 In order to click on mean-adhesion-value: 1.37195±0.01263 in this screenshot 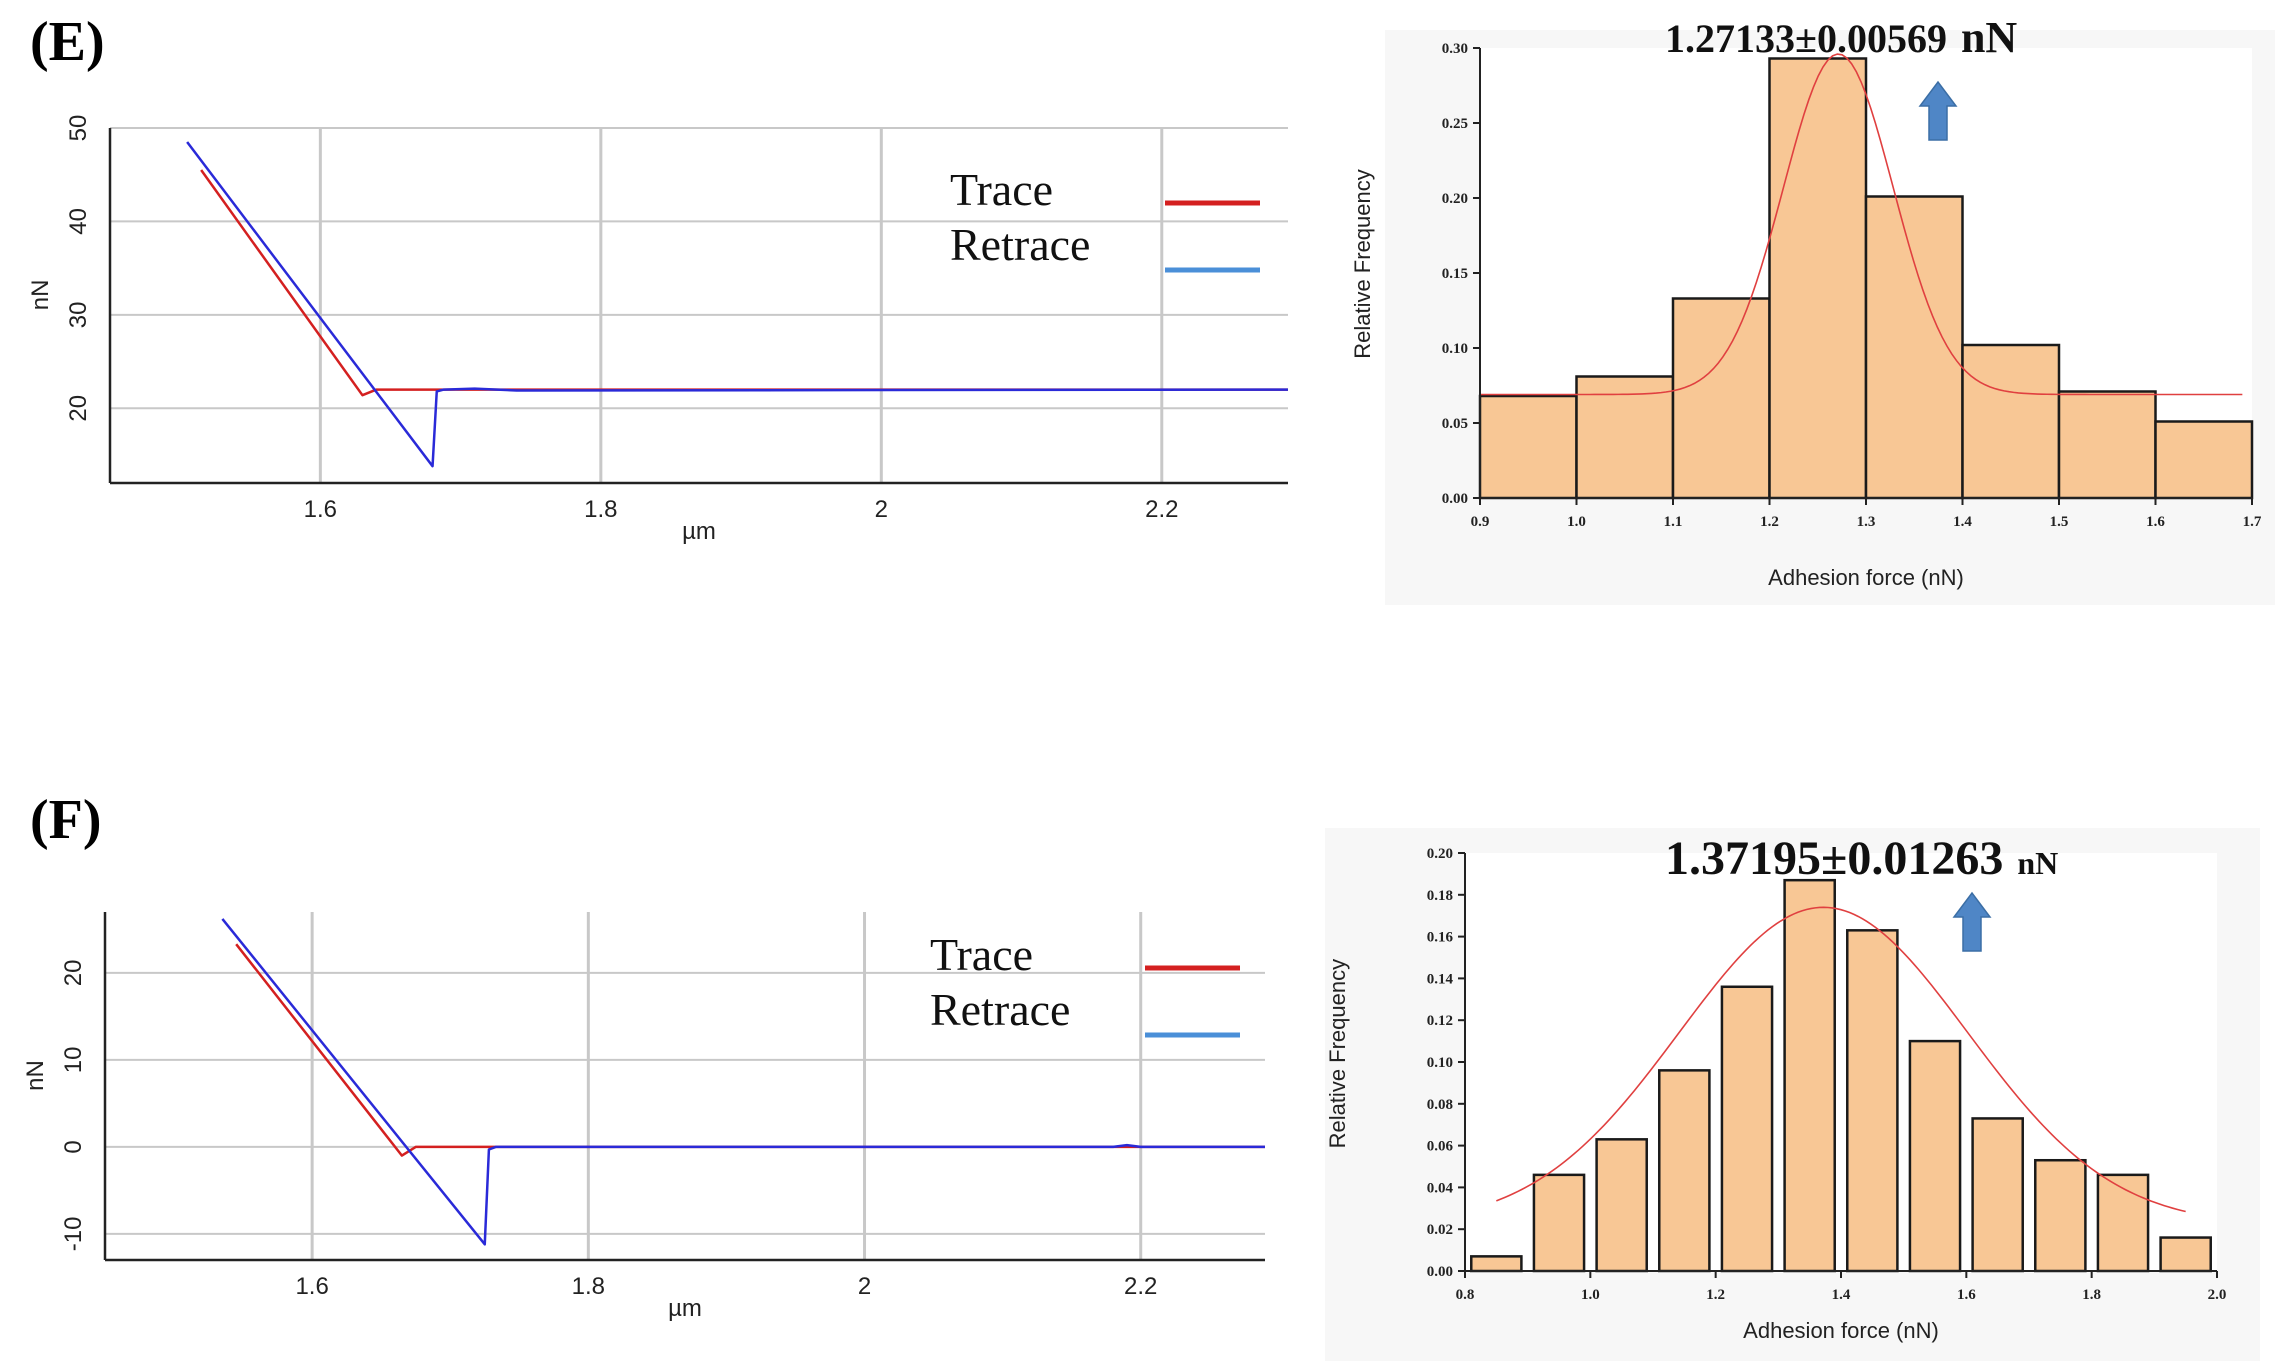, I will do `click(1834, 858)`.